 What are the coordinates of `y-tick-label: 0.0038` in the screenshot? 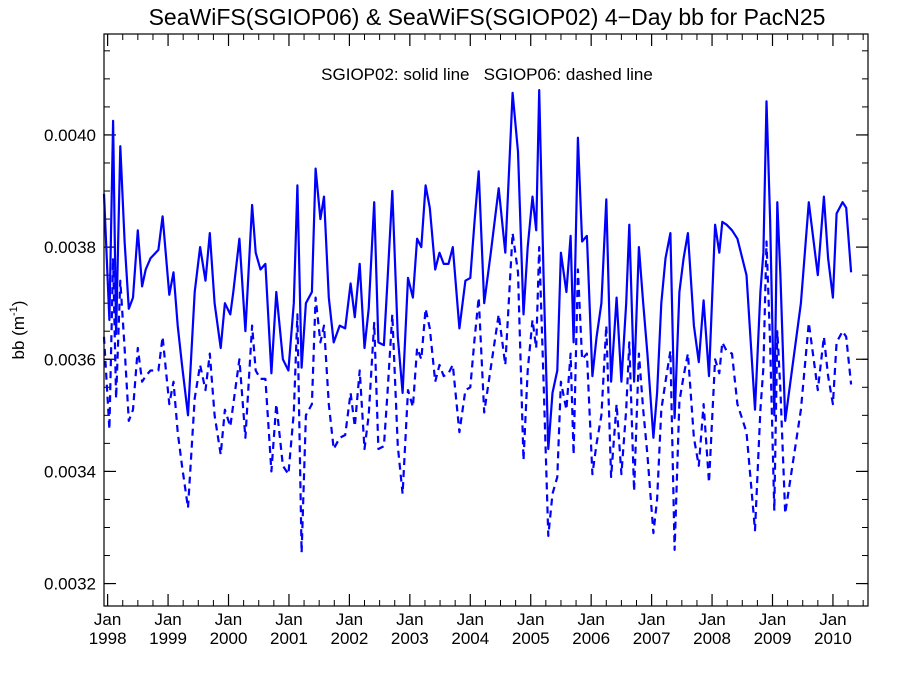 It's located at (70, 247).